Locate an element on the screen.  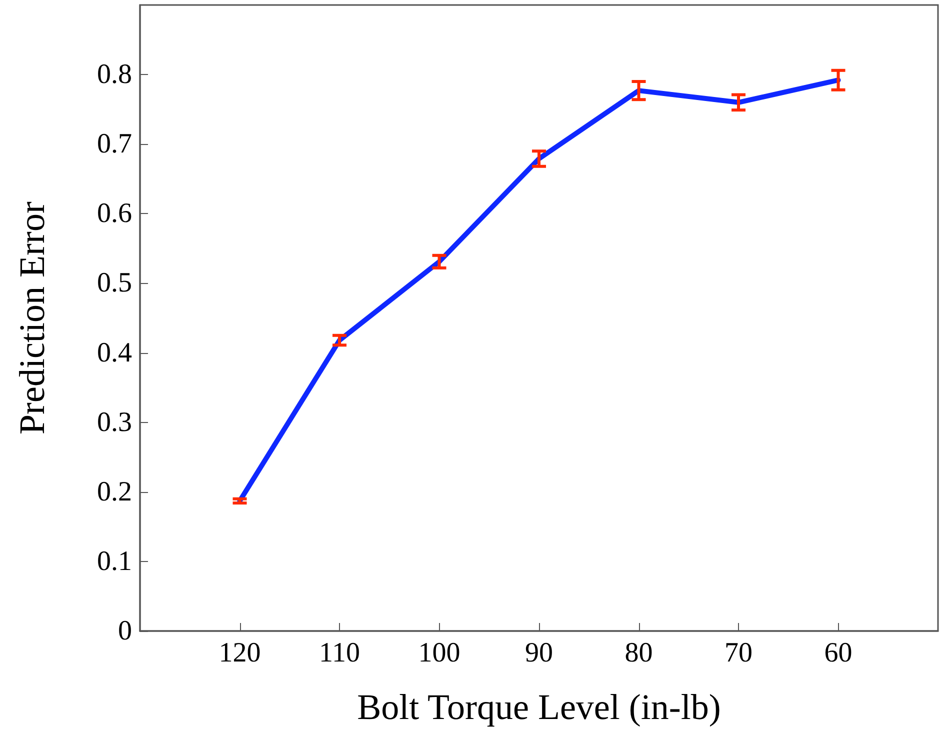
y-tick-label: 0.7 is located at coordinates (114, 144).